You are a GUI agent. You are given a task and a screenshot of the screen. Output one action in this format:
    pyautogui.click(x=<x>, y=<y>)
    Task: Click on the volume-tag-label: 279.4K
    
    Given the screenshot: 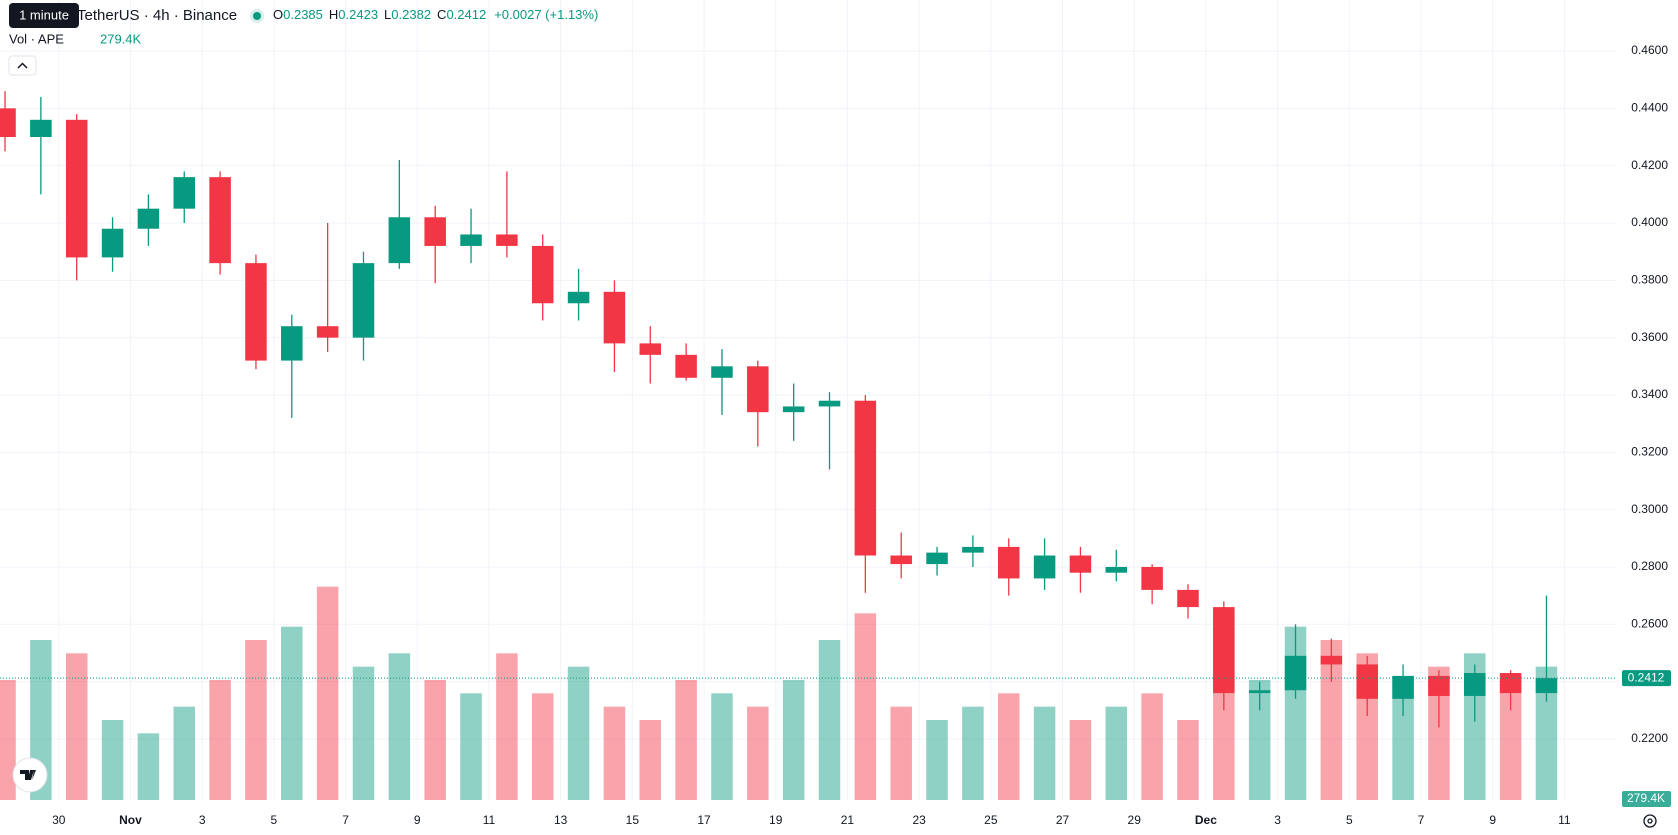 What is the action you would take?
    pyautogui.click(x=1646, y=798)
    